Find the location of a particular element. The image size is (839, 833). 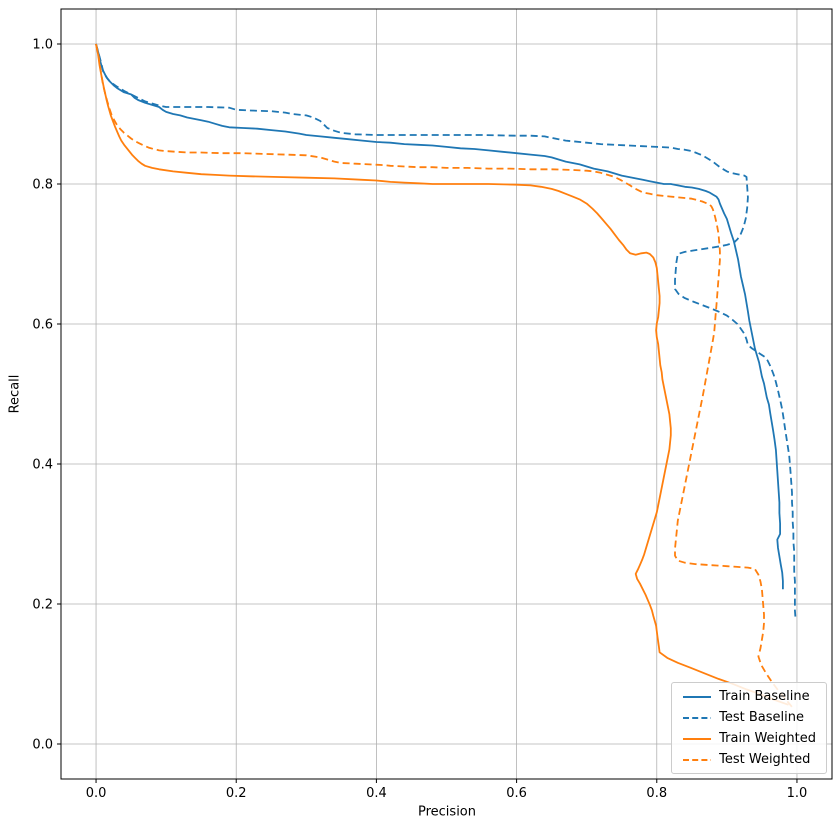

legend-item-test-weighted: Test Weighted is located at coordinates (749, 759).